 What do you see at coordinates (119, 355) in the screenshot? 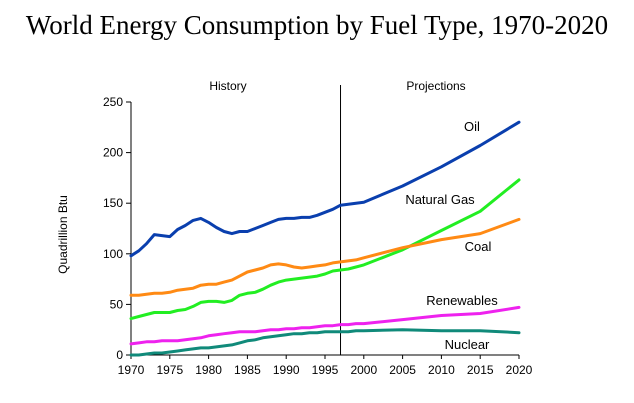
I see `y-tick-label: 0` at bounding box center [119, 355].